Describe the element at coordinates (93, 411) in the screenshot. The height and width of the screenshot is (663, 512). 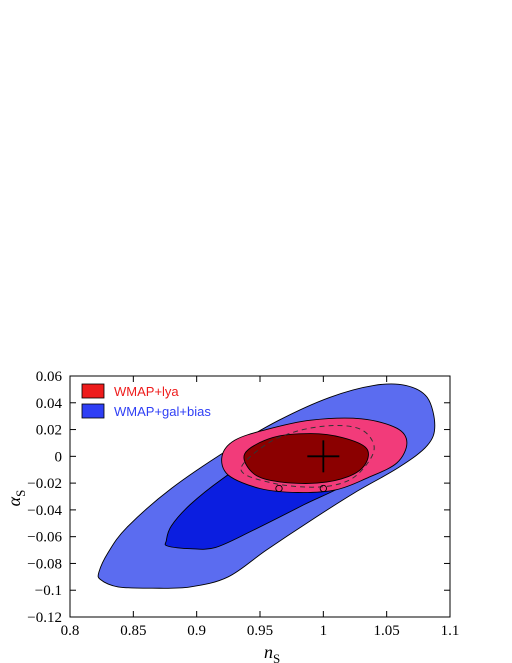
I see `legend-swatch-wmap-gal-bias` at that location.